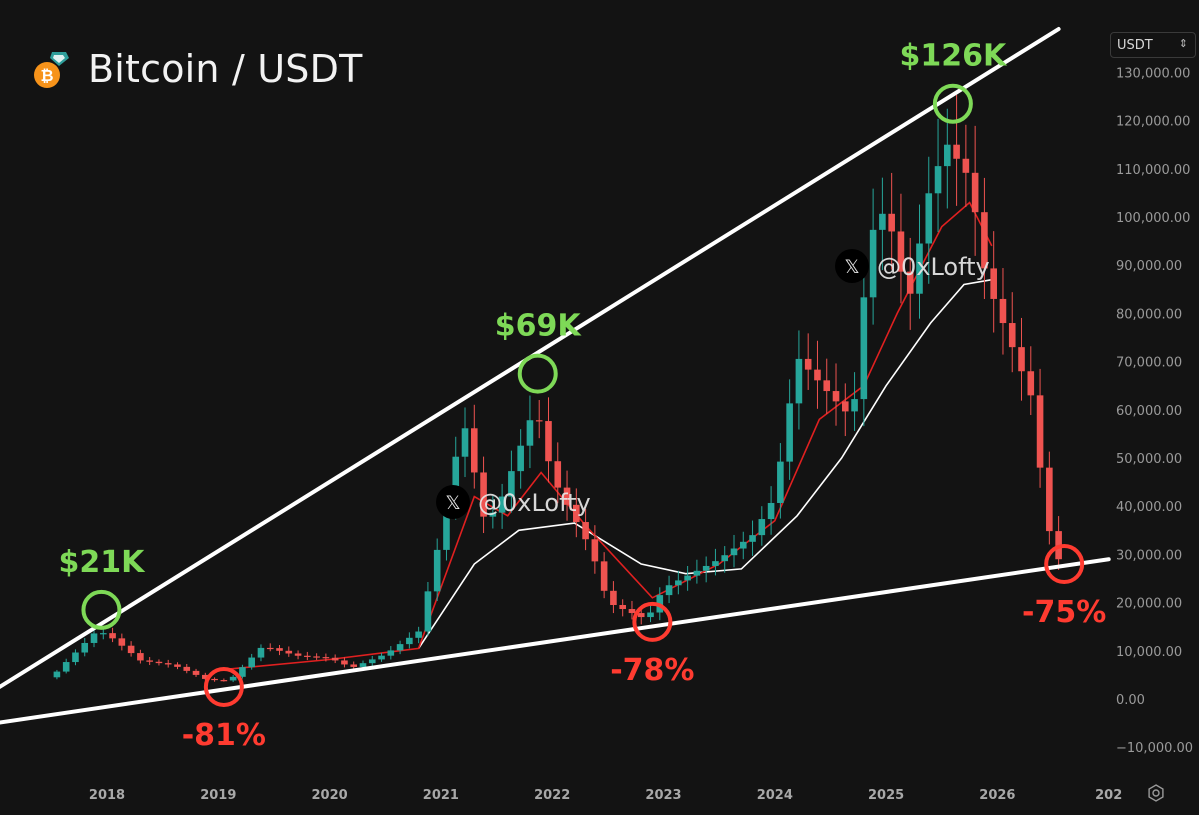  What do you see at coordinates (1153, 45) in the screenshot?
I see `currency-select: USDT ⇕` at bounding box center [1153, 45].